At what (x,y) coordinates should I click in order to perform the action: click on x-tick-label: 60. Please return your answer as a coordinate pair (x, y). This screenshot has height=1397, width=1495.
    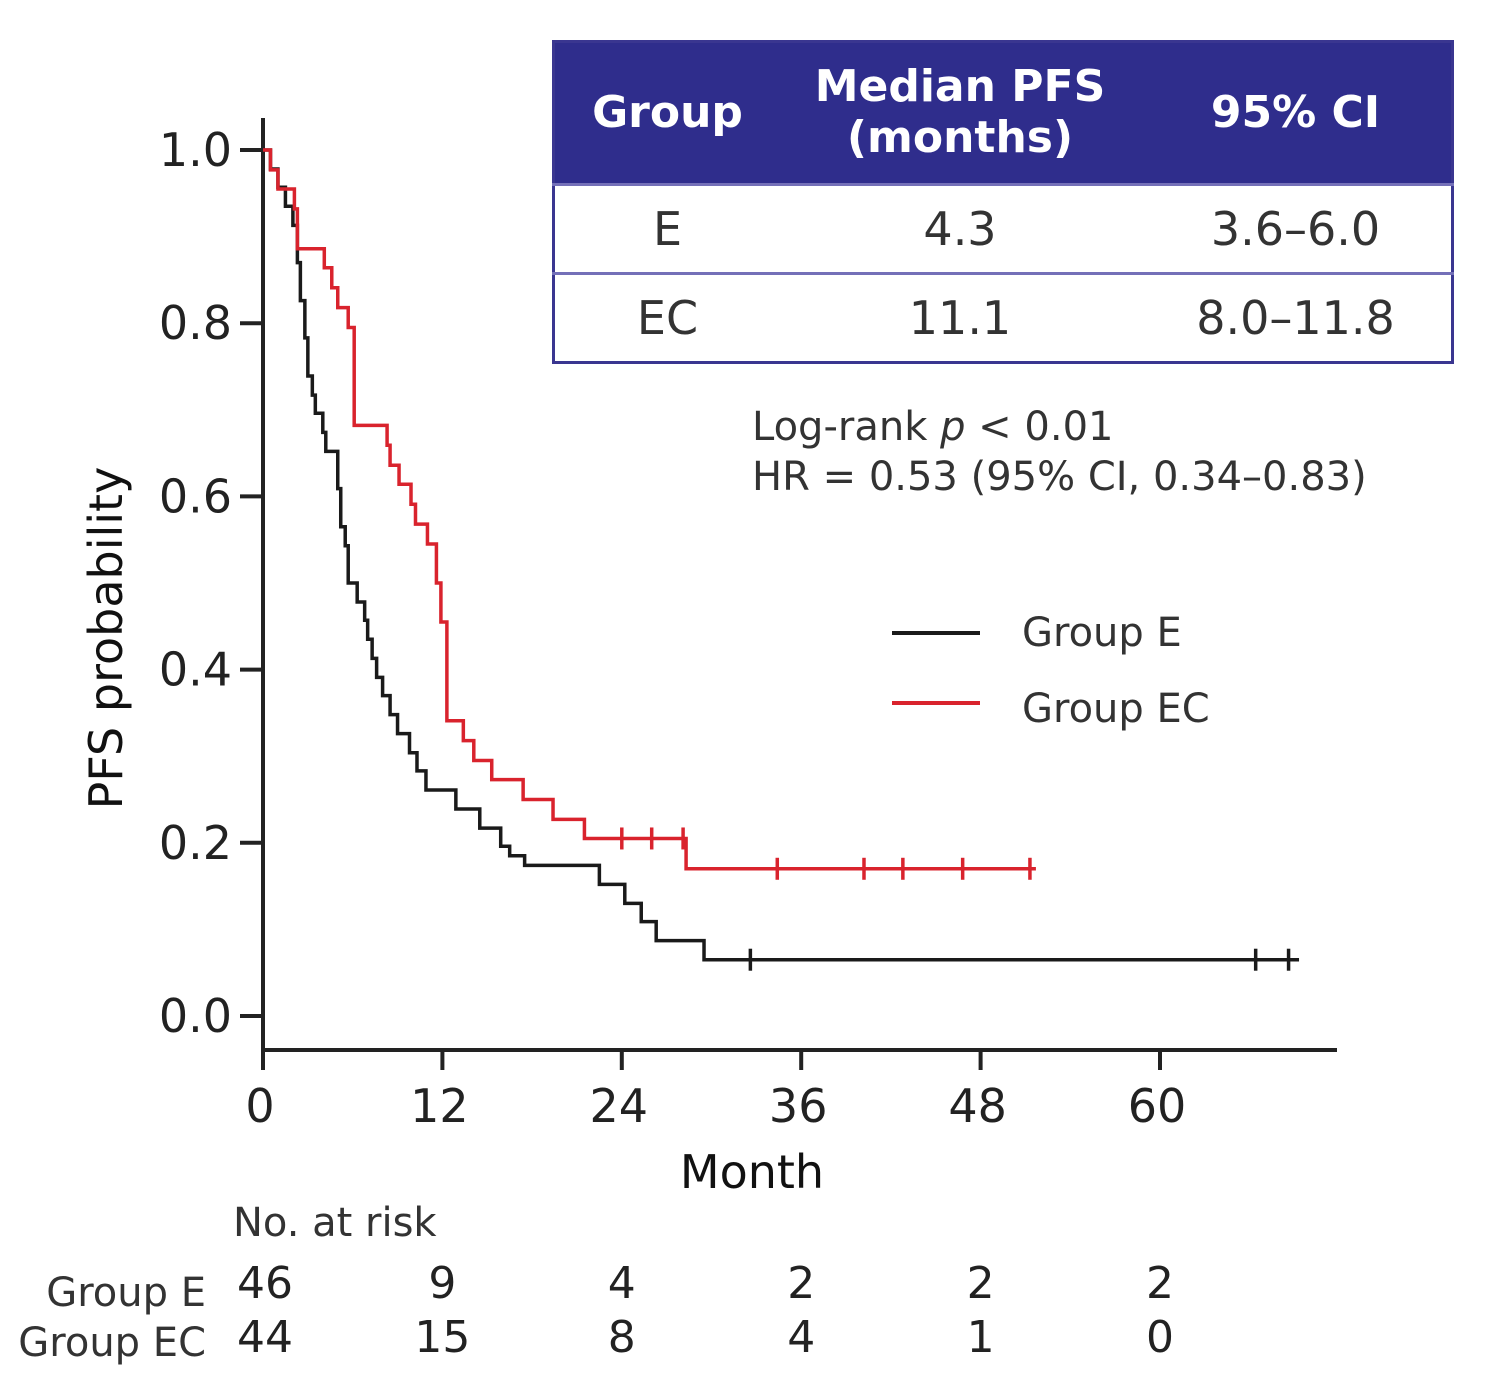
    Looking at the image, I should click on (1157, 1106).